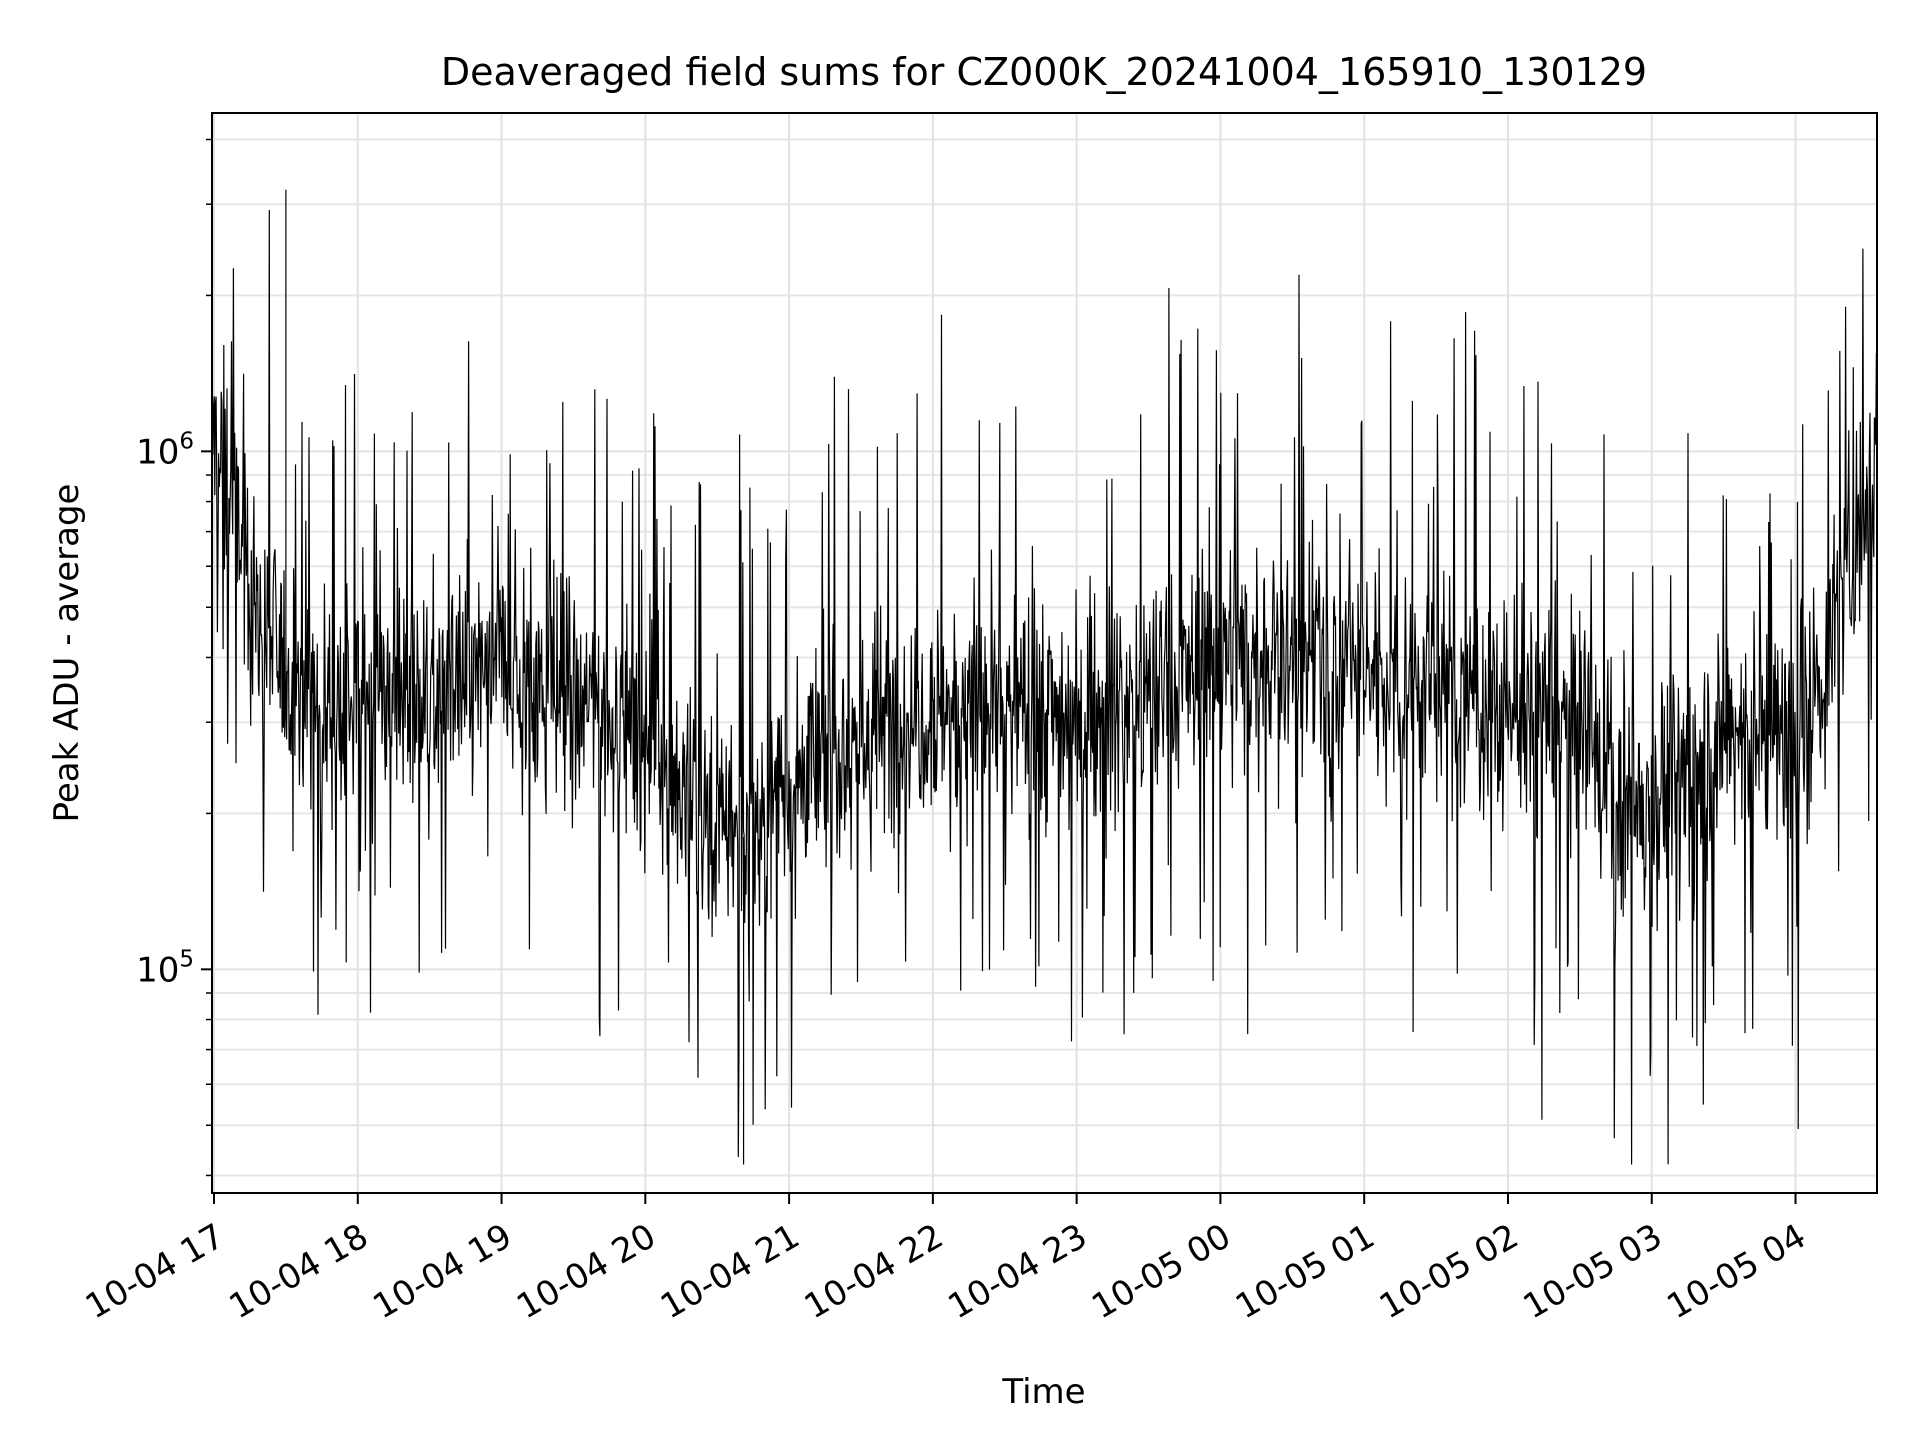 The image size is (1920, 1445). Describe the element at coordinates (165, 968) in the screenshot. I see `y-tick-label: 10⁵` at that location.